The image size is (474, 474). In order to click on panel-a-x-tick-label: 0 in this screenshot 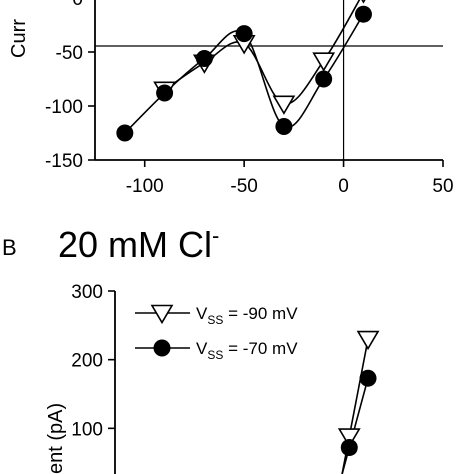, I will do `click(343, 186)`.